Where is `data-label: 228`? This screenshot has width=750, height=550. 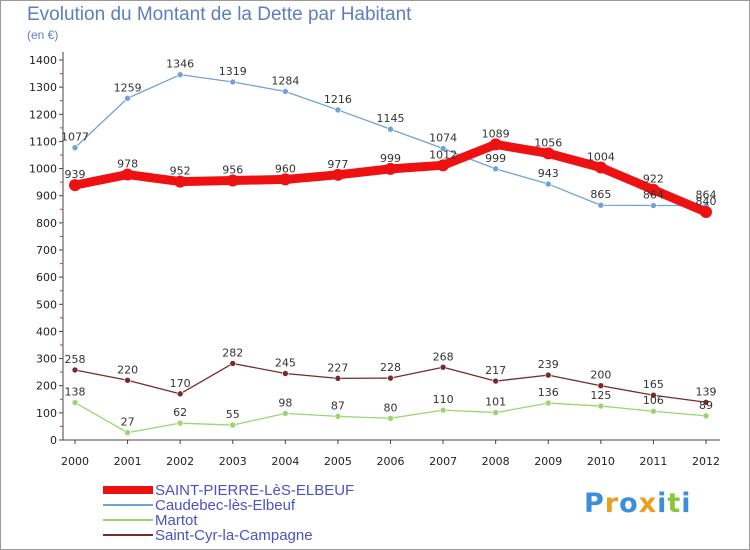
data-label: 228 is located at coordinates (390, 367).